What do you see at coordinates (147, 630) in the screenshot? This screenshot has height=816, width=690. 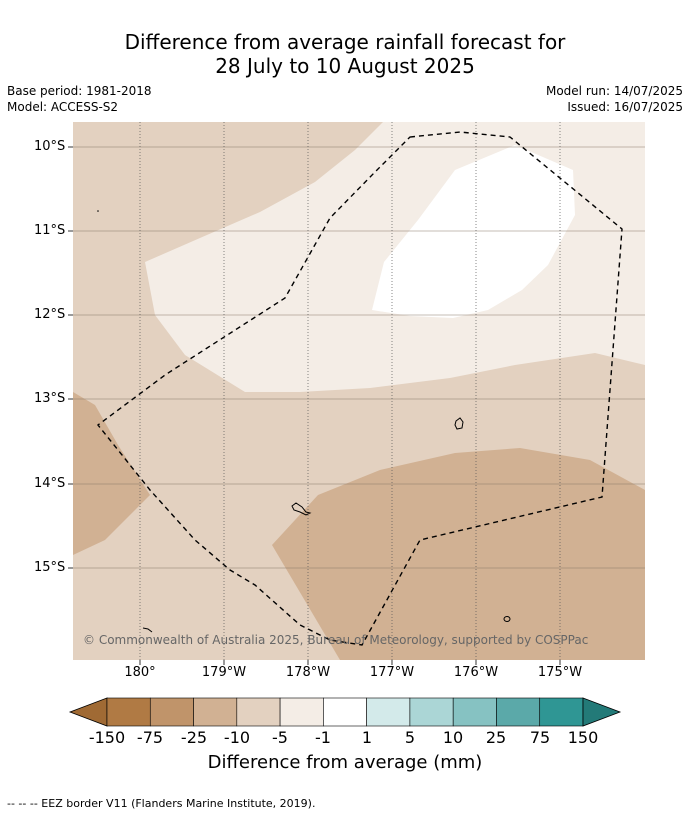 I see `island-southwest` at bounding box center [147, 630].